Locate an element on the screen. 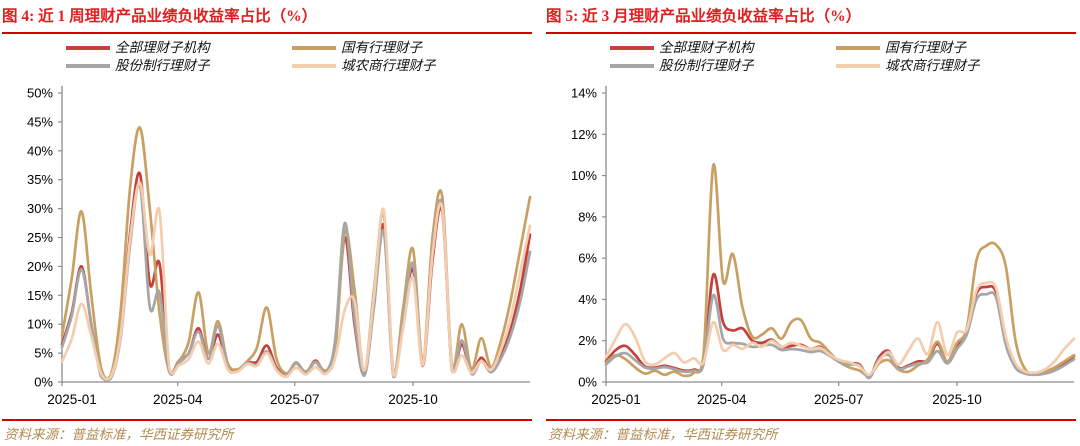  figure4-bottom-rule is located at coordinates (267, 420).